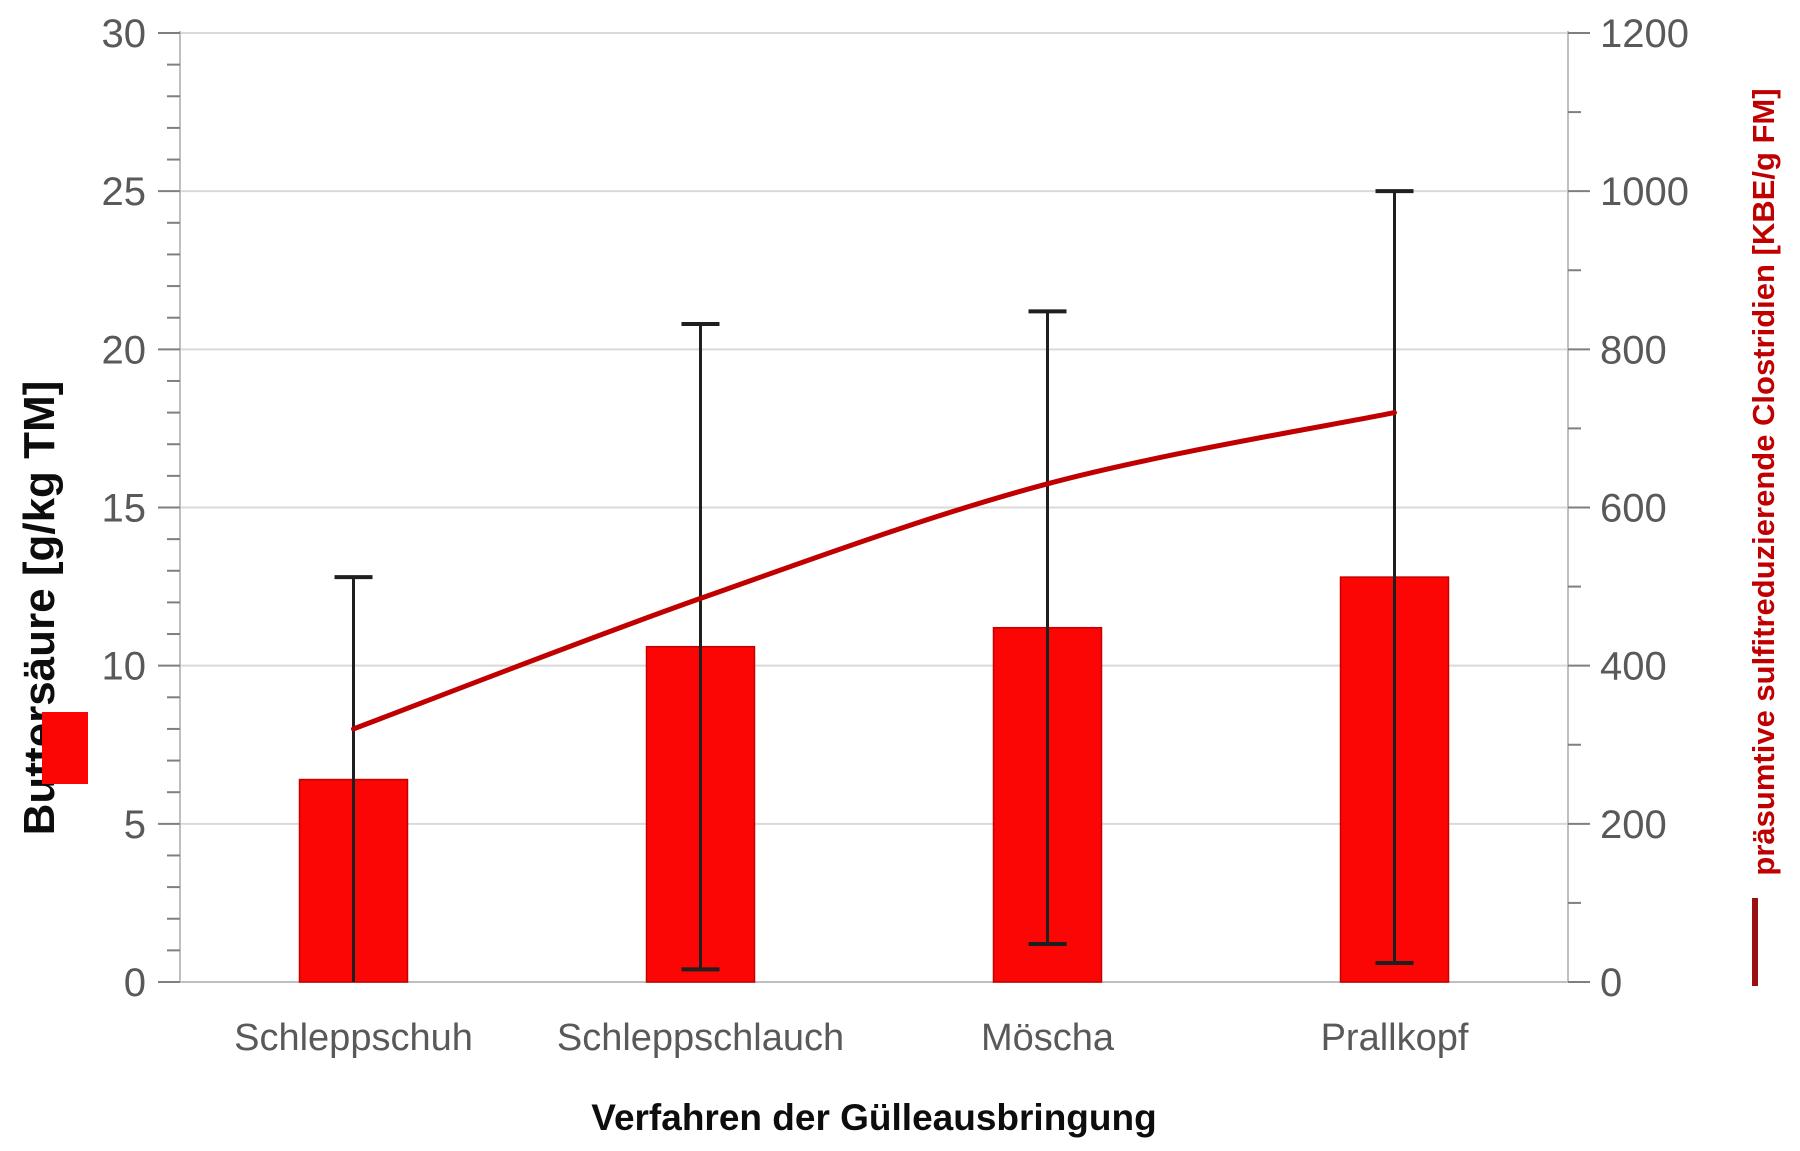 The image size is (1800, 1151). I want to click on right-axis-tick-label: 400, so click(1633, 667).